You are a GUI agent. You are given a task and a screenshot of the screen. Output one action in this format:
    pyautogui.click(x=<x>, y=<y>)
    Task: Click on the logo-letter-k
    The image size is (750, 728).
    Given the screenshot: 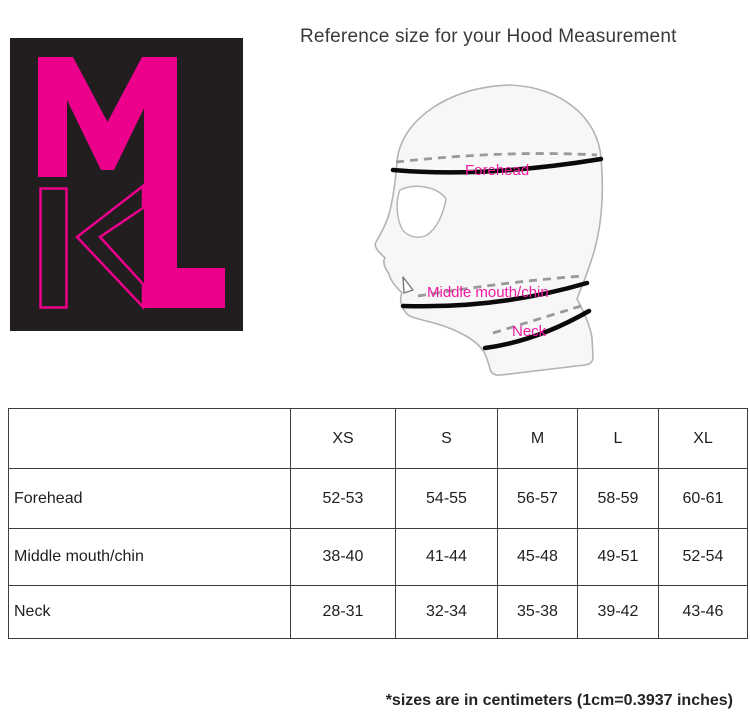 What is the action you would take?
    pyautogui.click(x=92, y=247)
    